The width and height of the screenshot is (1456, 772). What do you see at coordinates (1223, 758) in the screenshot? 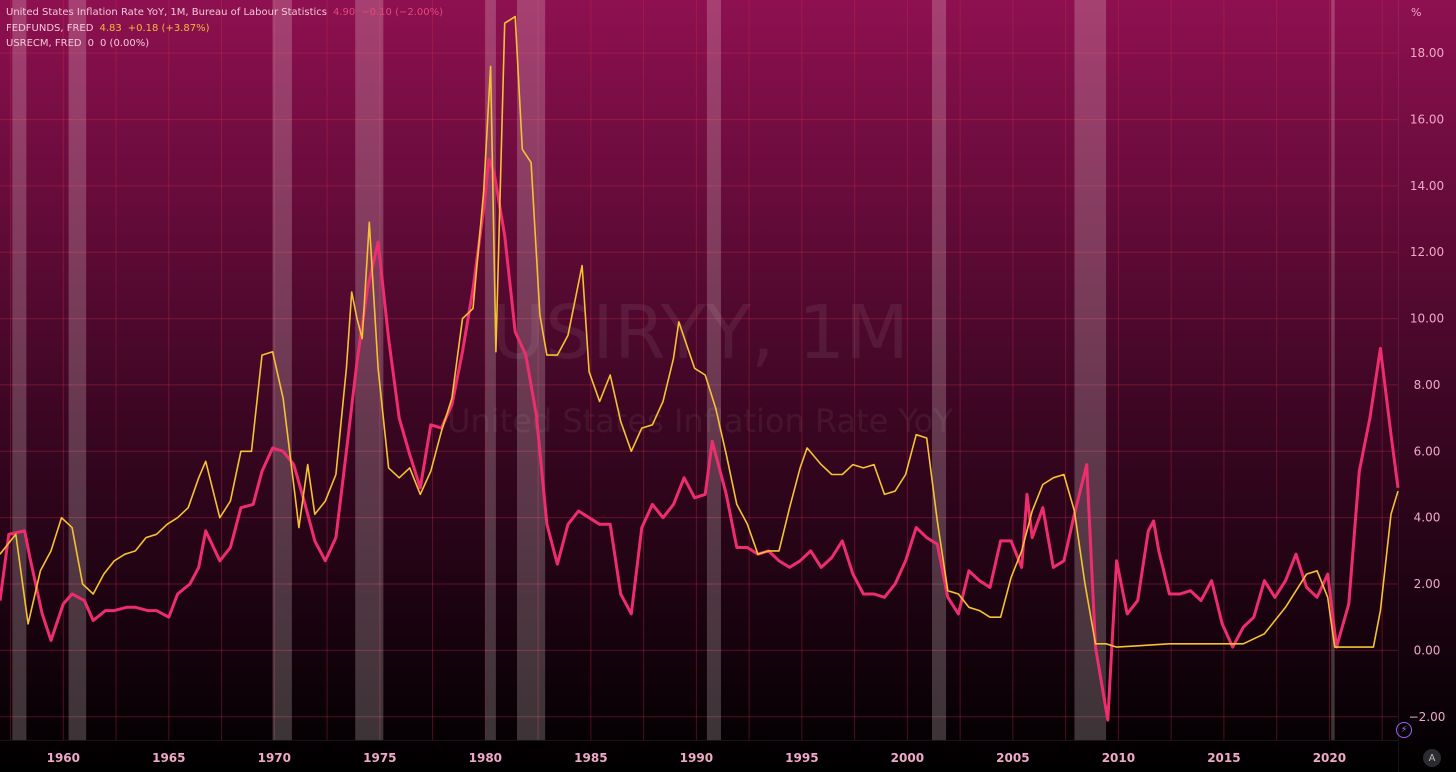
I see `x-tick-label: 2015` at bounding box center [1223, 758].